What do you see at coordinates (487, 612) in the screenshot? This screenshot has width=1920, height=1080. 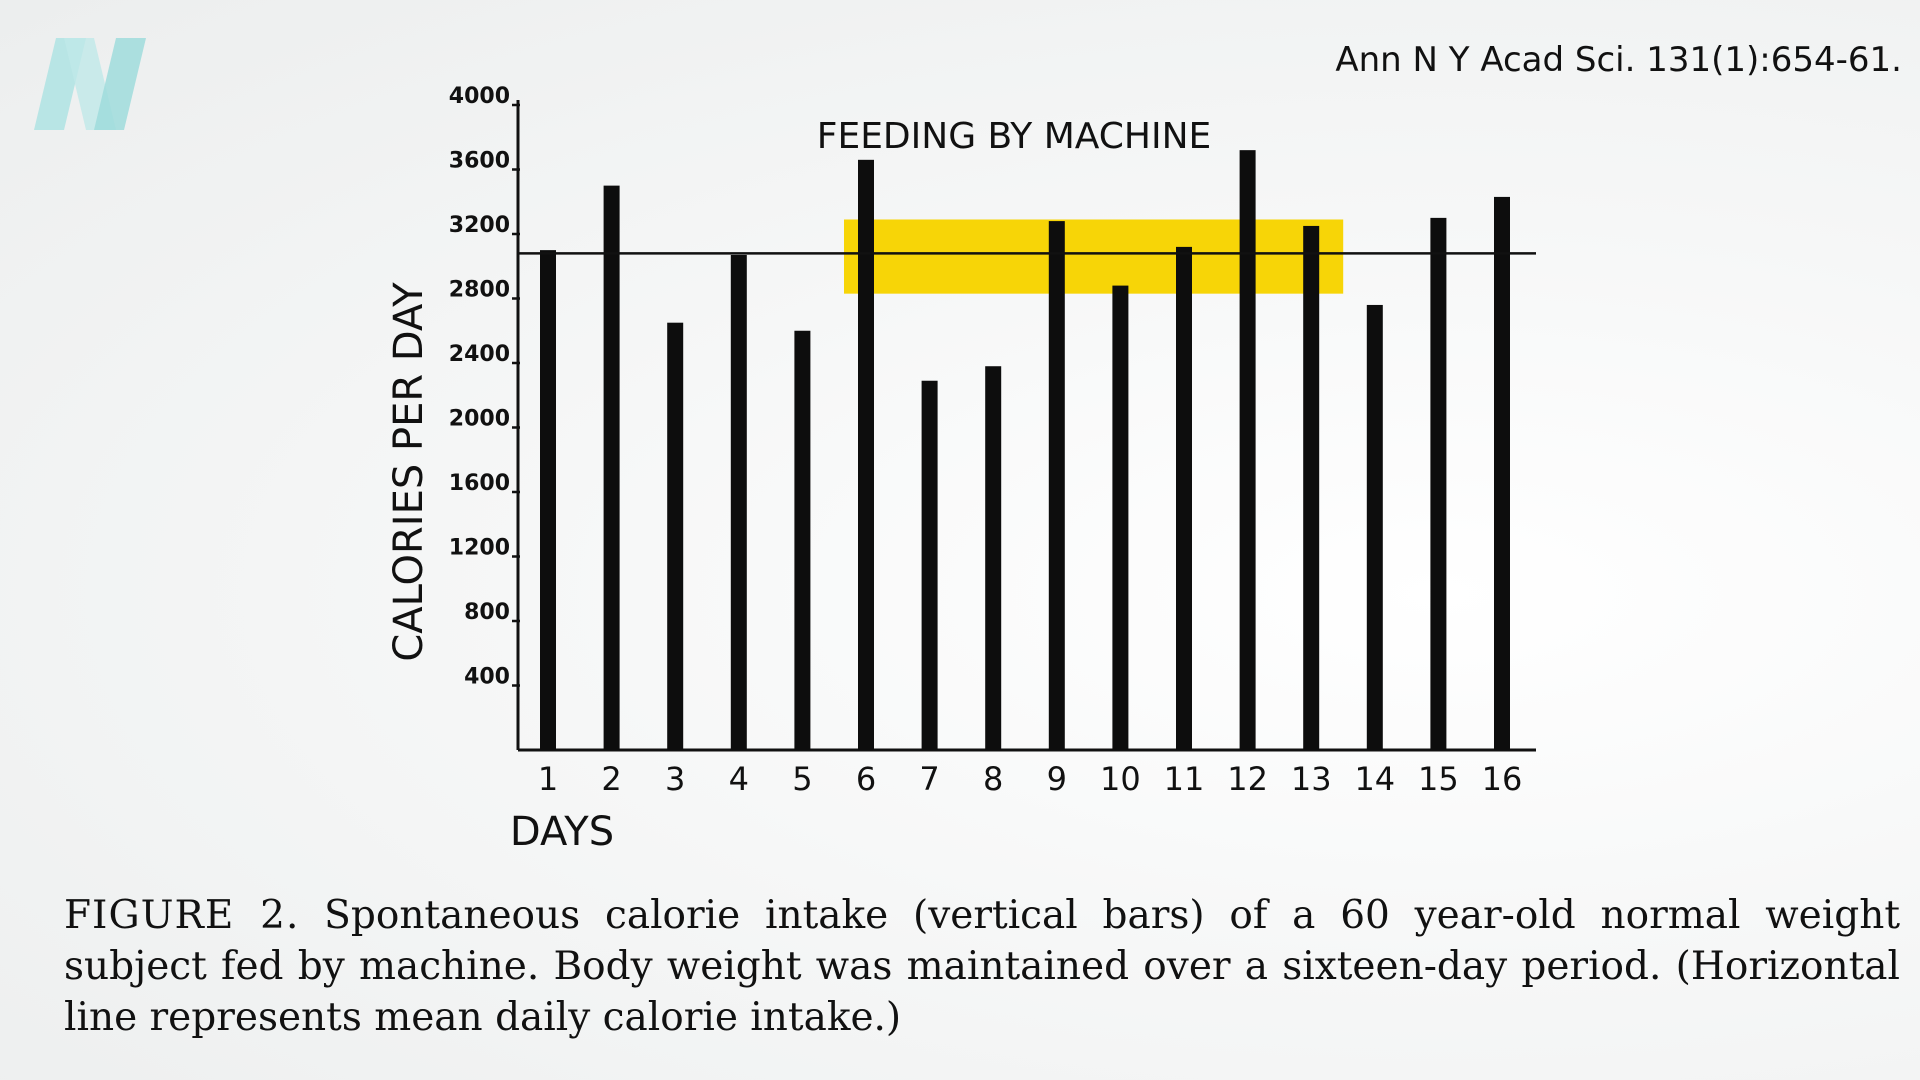 I see `y-tick-label: 800` at bounding box center [487, 612].